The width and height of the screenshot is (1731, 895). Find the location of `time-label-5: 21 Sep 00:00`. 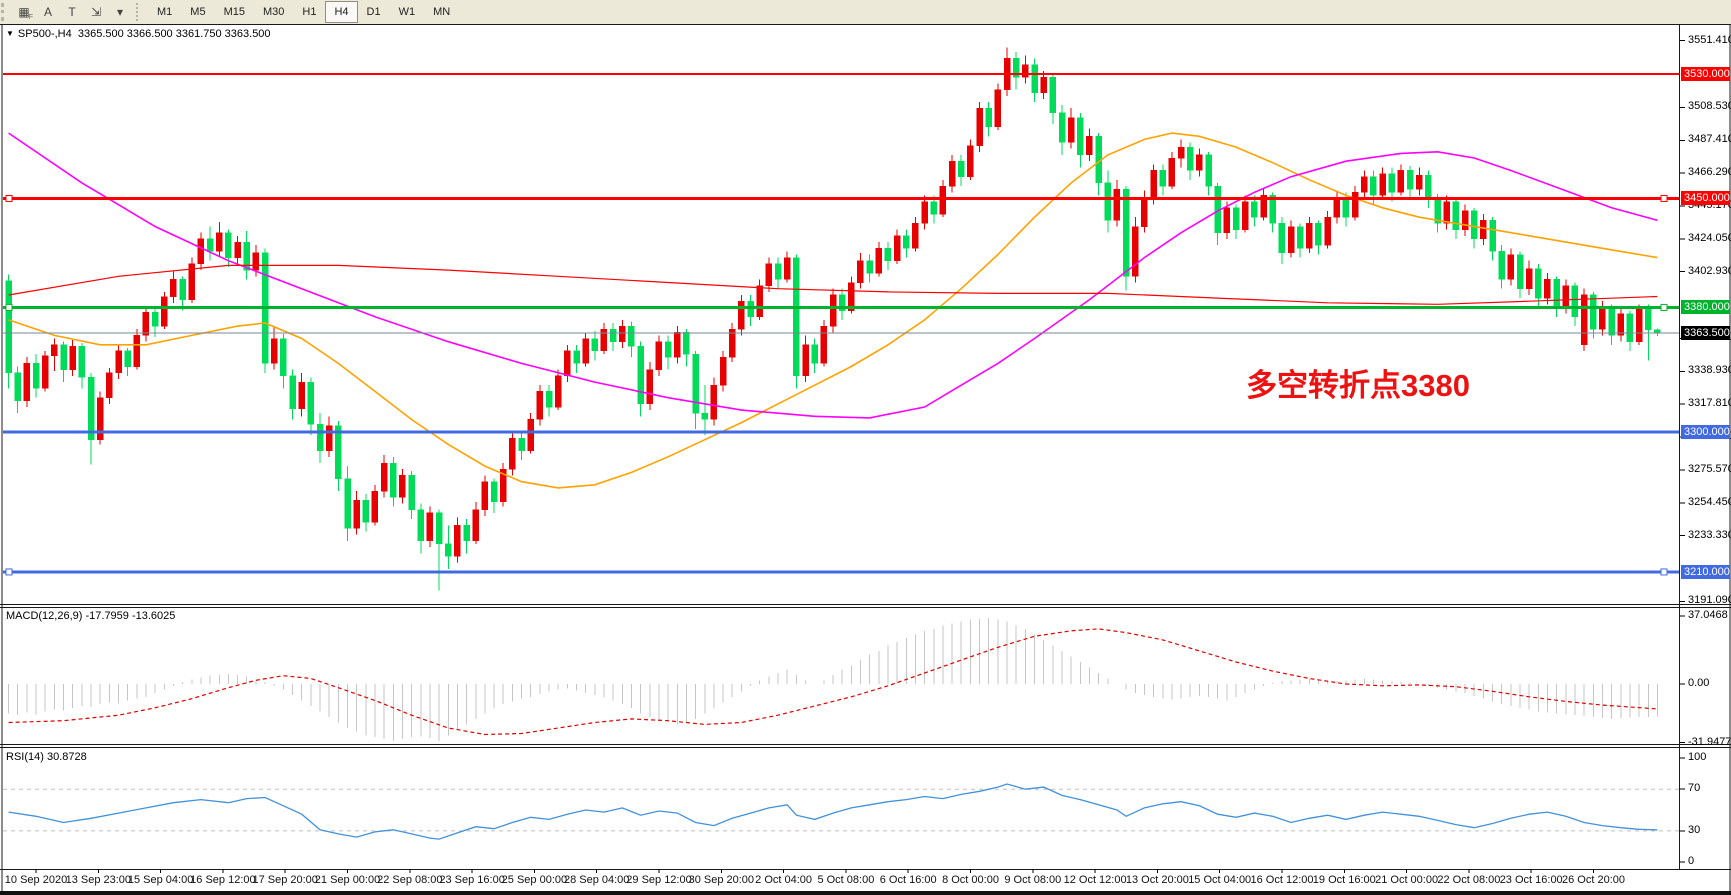

time-label-5: 21 Sep 00:00 is located at coordinates (347, 880).